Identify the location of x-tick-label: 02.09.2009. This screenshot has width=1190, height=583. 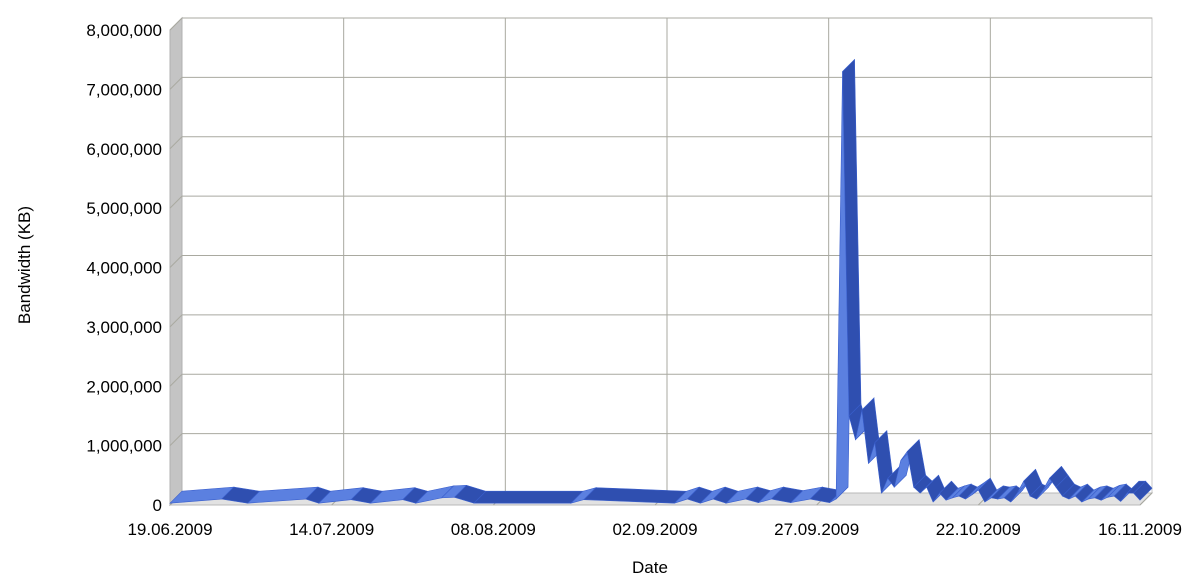
(654, 529).